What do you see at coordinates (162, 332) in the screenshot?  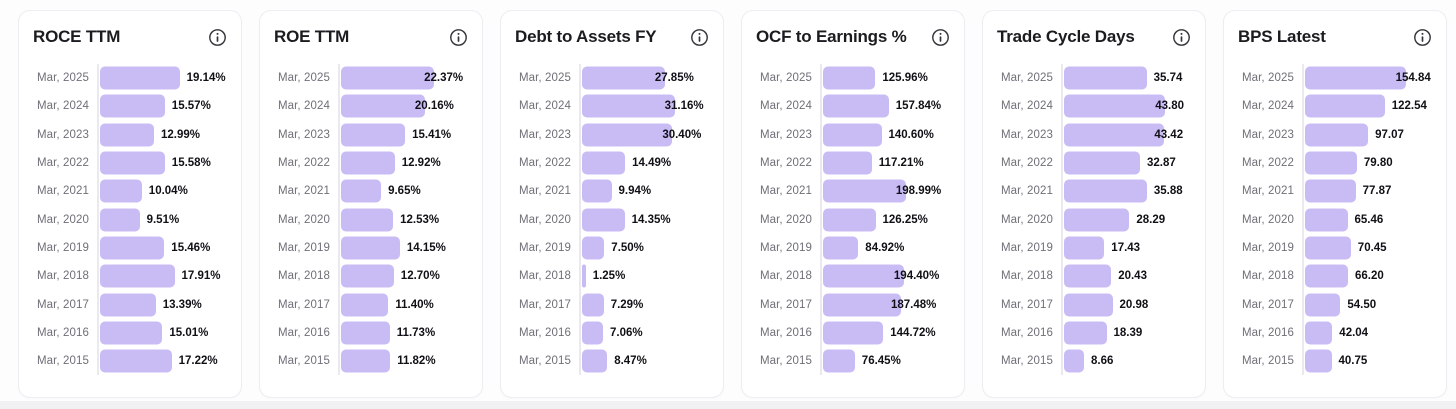 I see `bar-plot: 15.01%` at bounding box center [162, 332].